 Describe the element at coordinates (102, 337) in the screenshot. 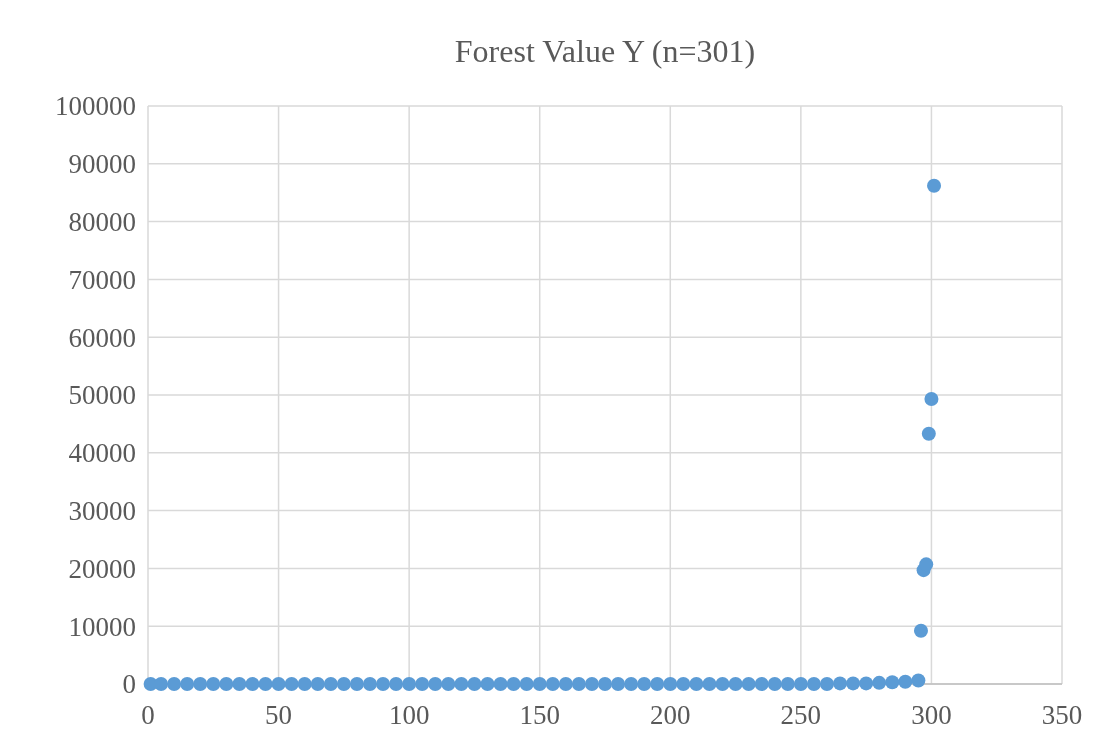

I see `y-tick-label: 60000` at that location.